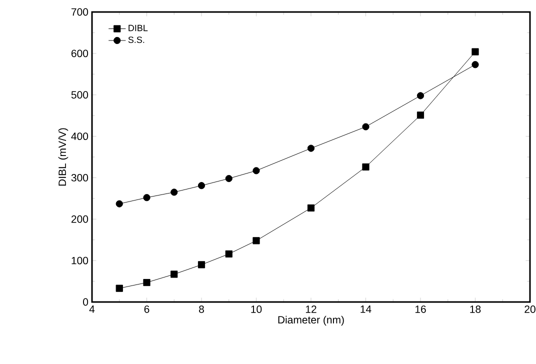  What do you see at coordinates (85, 302) in the screenshot?
I see `y-tick-label: 0` at bounding box center [85, 302].